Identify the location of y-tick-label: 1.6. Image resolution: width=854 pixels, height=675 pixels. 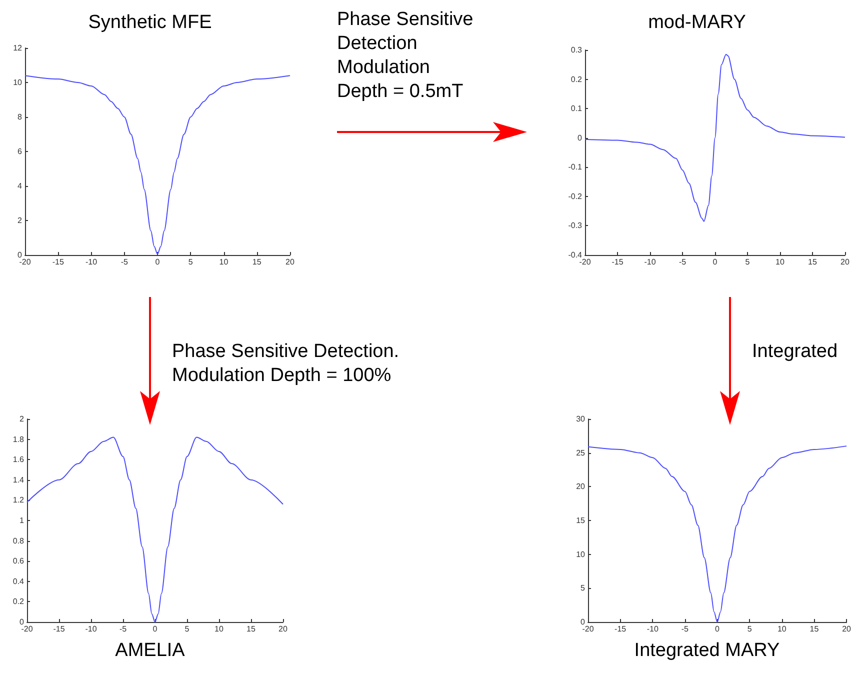
(18, 459).